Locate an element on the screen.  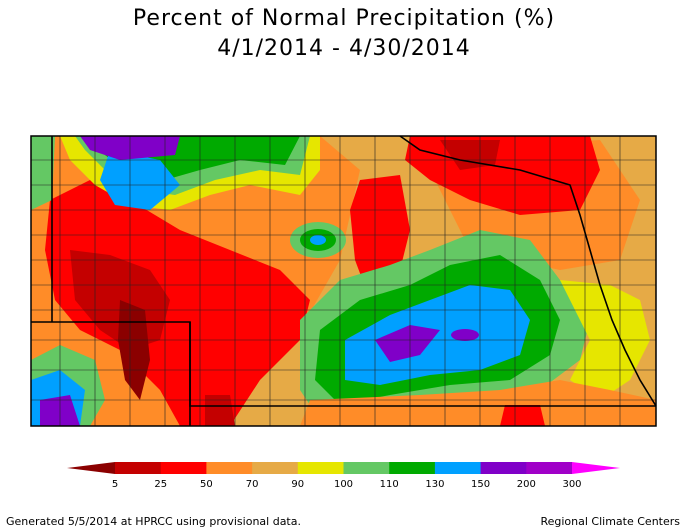
map-title: Percent of Normal Precipitation (%) is located at coordinates (344, 18).